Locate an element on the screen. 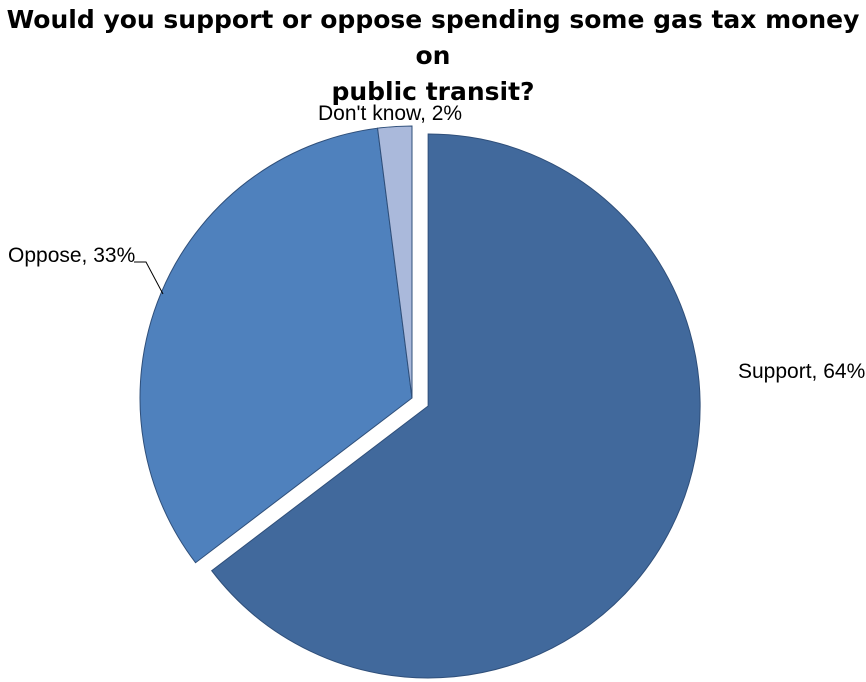 This screenshot has width=866, height=682. leader-lines is located at coordinates (149, 278).